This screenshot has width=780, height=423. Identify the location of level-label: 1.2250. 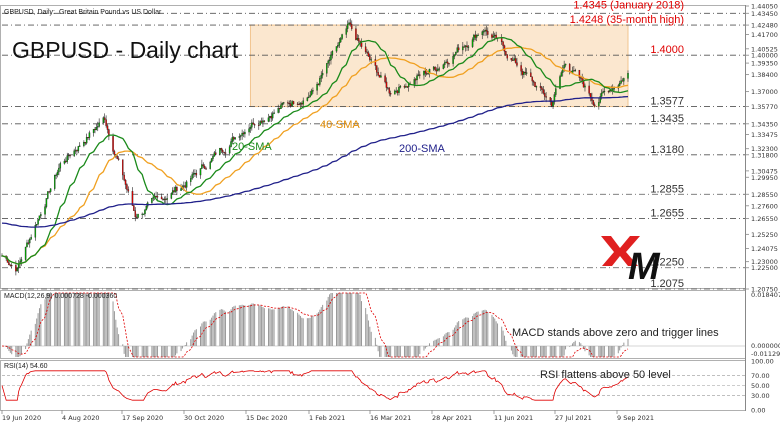
(667, 263).